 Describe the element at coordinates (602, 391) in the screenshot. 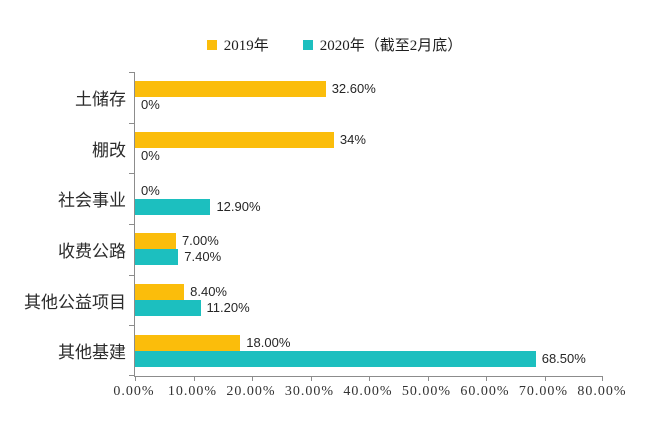

I see `x-tick-label: 80.00%` at that location.